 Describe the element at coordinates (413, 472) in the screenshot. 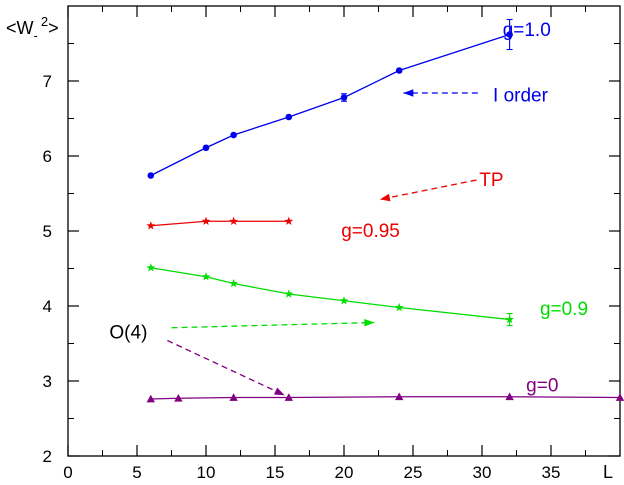

I see `x-tick-label: 25` at that location.